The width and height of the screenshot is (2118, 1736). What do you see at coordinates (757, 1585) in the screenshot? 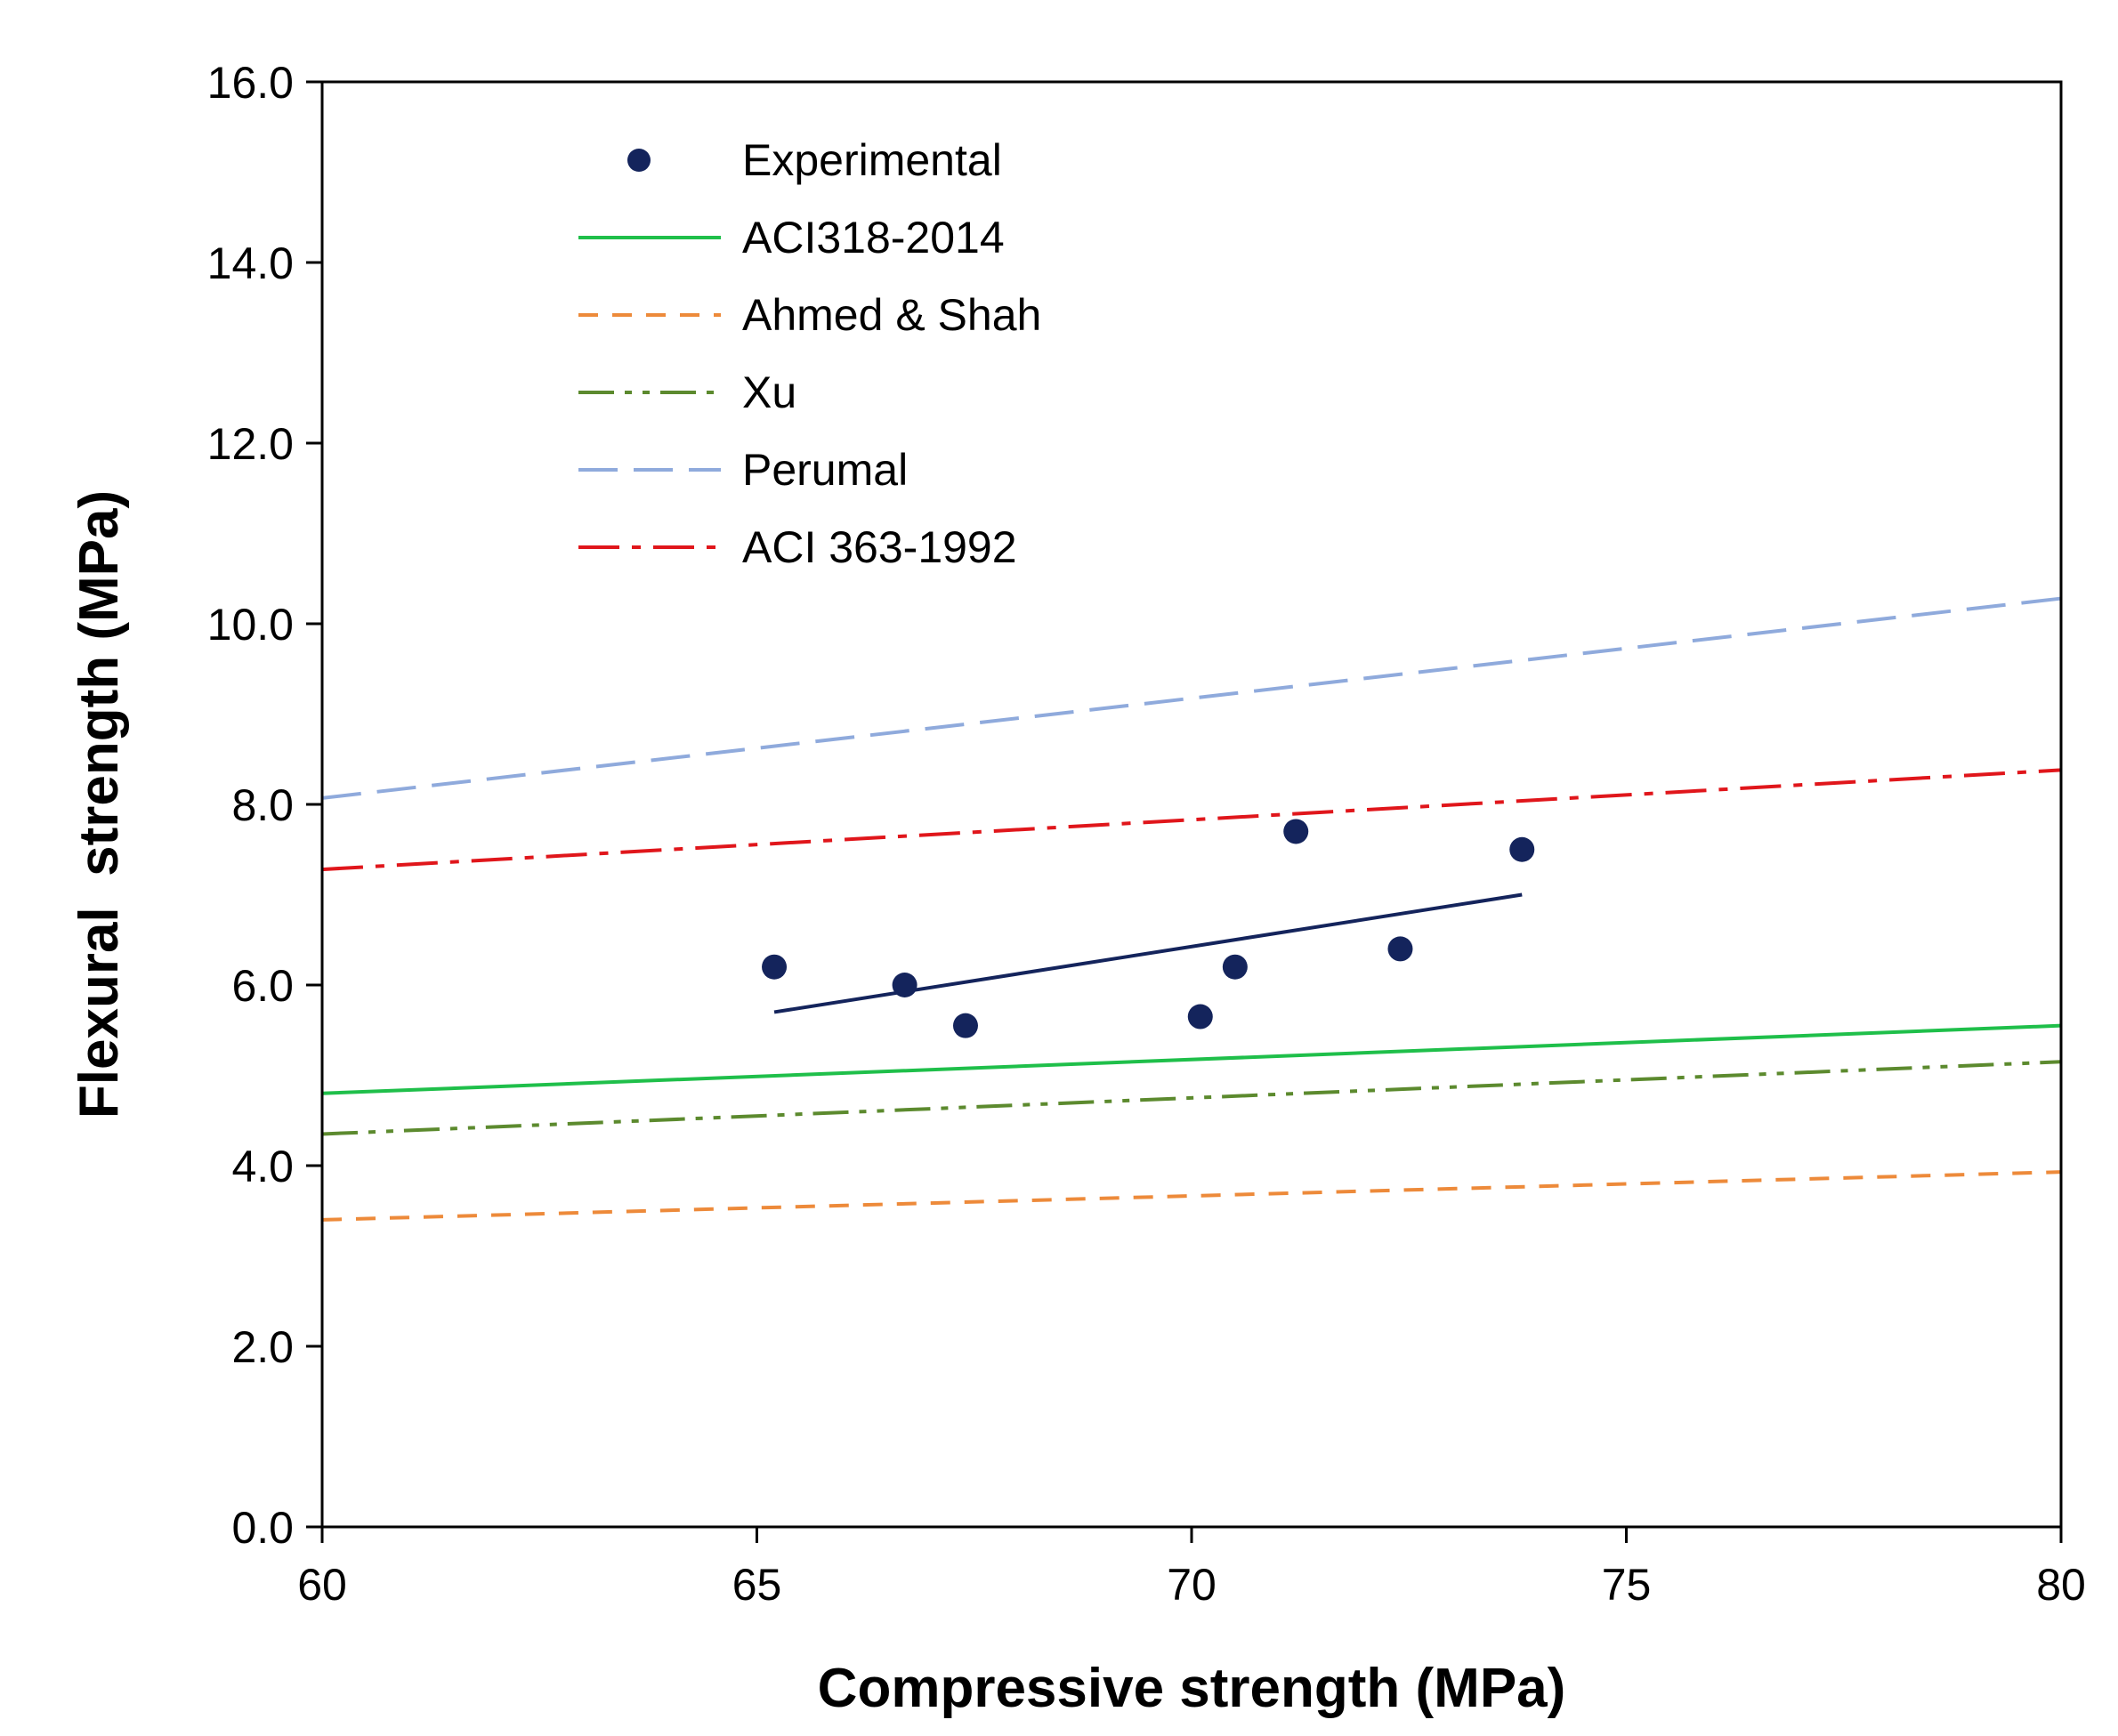
I see `x-tick-label: 65` at bounding box center [757, 1585].